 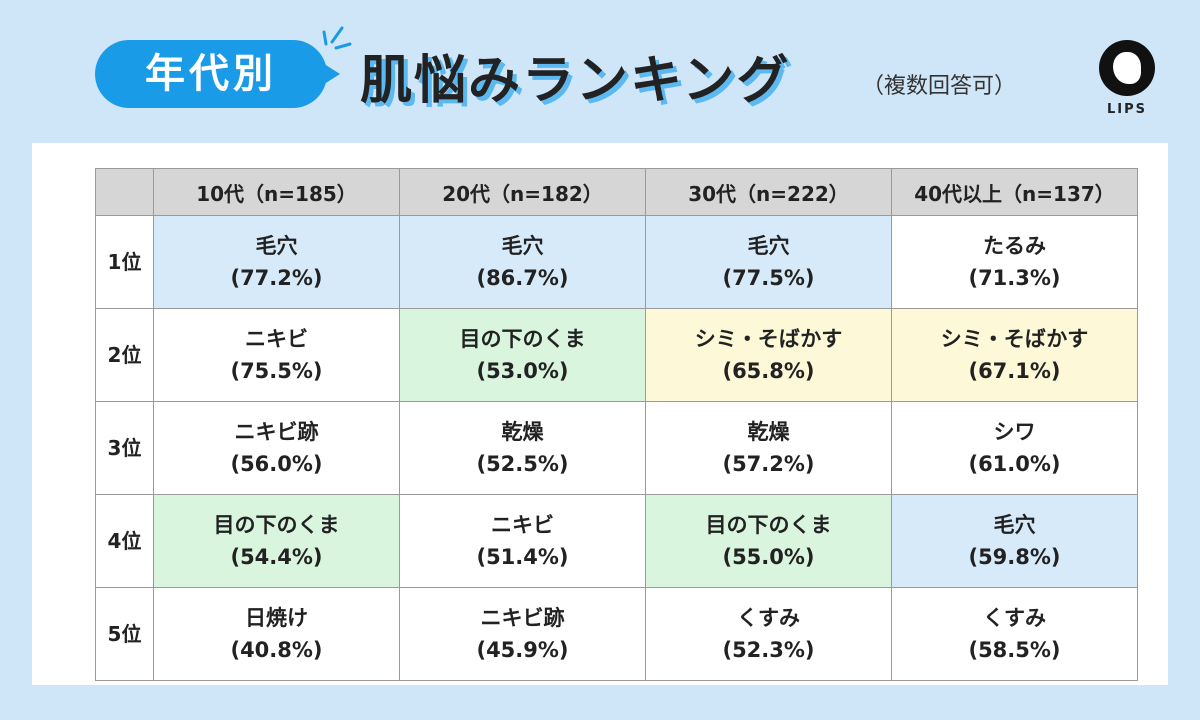 What do you see at coordinates (522, 541) in the screenshot?
I see `rank-cell: ニキビ (51.4%)` at bounding box center [522, 541].